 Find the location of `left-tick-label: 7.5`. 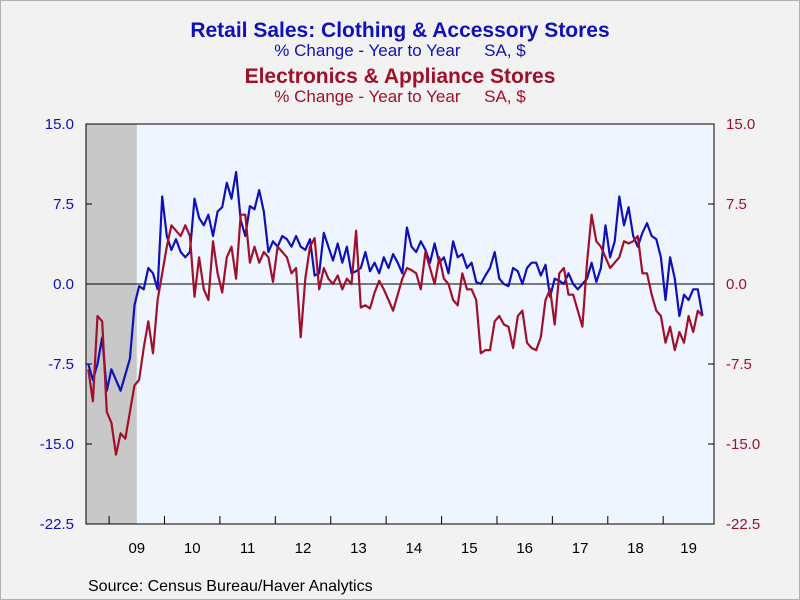

left-tick-label: 7.5 is located at coordinates (63, 204).